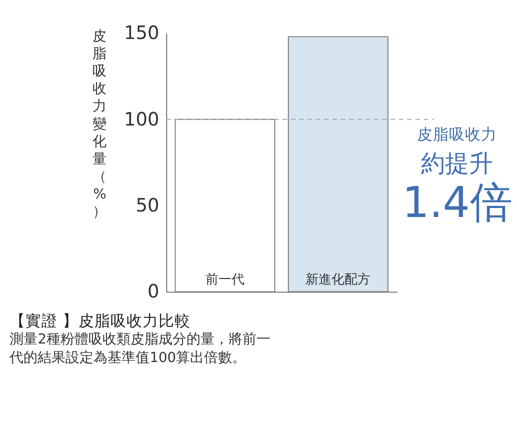  I want to click on y-tick-label: 0, so click(154, 292).